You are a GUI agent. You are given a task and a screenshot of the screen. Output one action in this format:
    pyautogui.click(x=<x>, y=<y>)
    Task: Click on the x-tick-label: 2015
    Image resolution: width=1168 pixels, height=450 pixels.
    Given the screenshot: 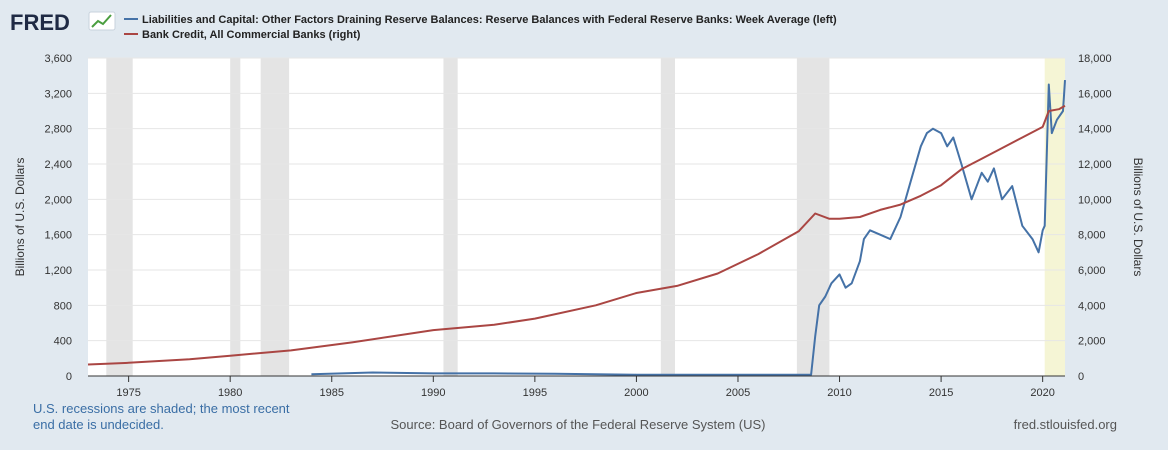 What is the action you would take?
    pyautogui.click(x=941, y=393)
    